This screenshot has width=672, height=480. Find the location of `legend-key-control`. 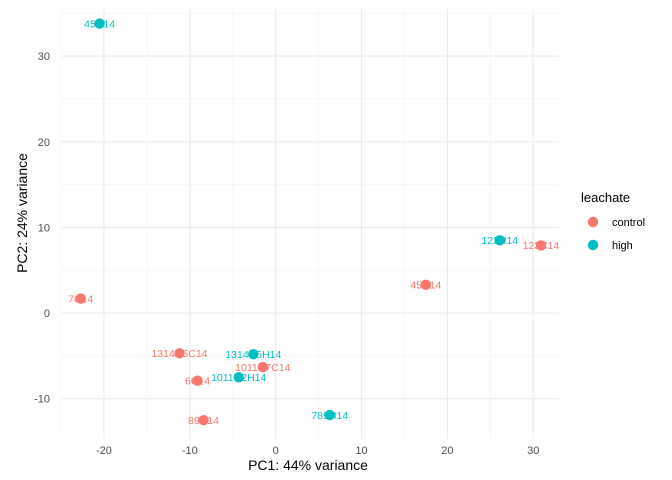

legend-key-control is located at coordinates (593, 222).